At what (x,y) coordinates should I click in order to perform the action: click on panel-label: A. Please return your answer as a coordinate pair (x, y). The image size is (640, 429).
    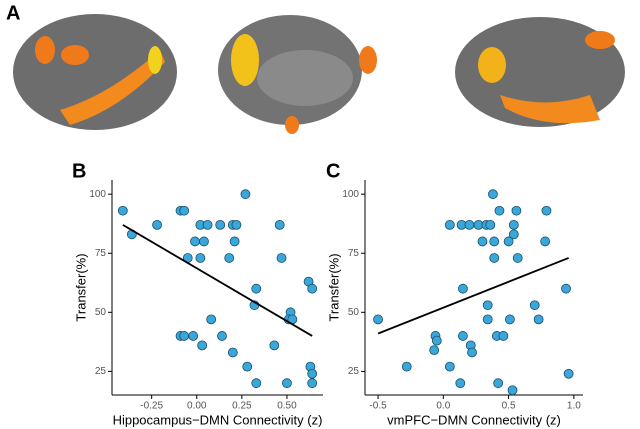
    Looking at the image, I should click on (13, 13).